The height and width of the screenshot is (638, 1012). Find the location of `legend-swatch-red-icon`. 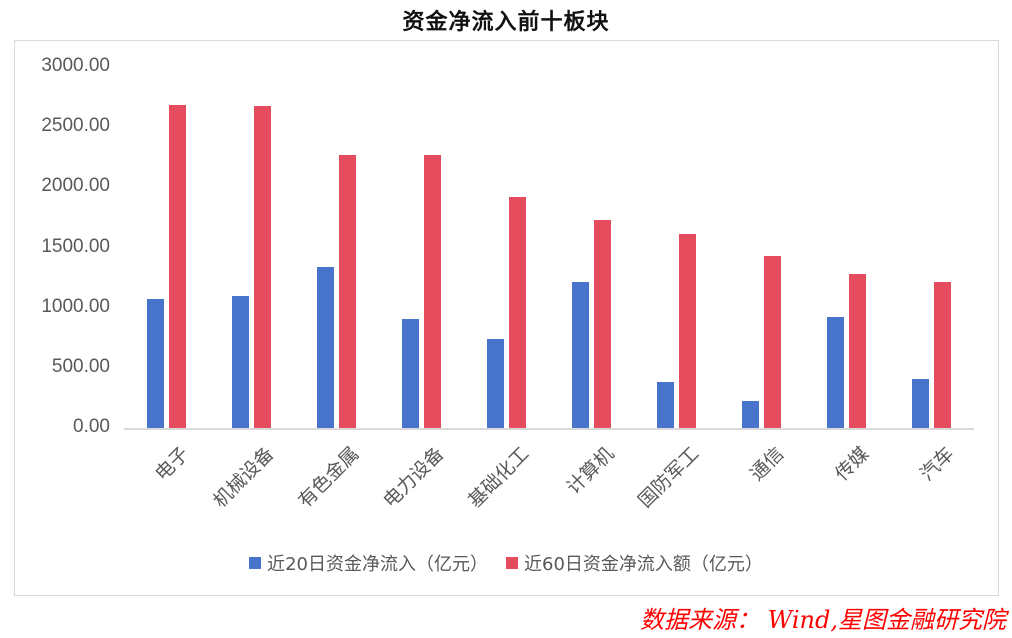

legend-swatch-red-icon is located at coordinates (512, 563).